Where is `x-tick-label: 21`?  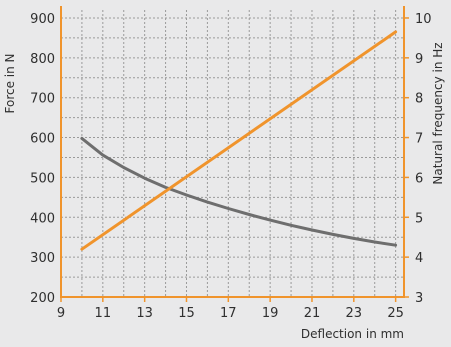
x-tick-label: 21 is located at coordinates (312, 313).